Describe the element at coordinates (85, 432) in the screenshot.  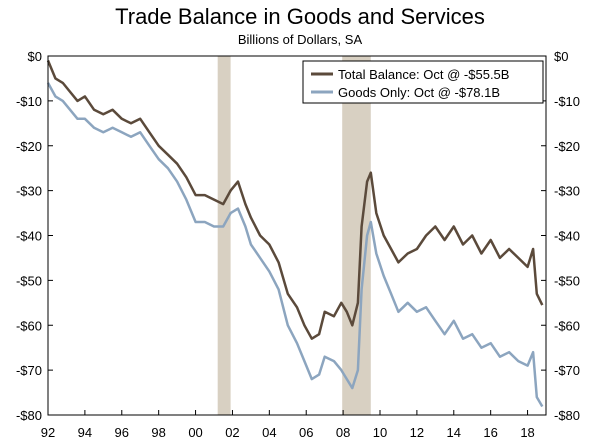
I see `x-tick-label: 94` at that location.